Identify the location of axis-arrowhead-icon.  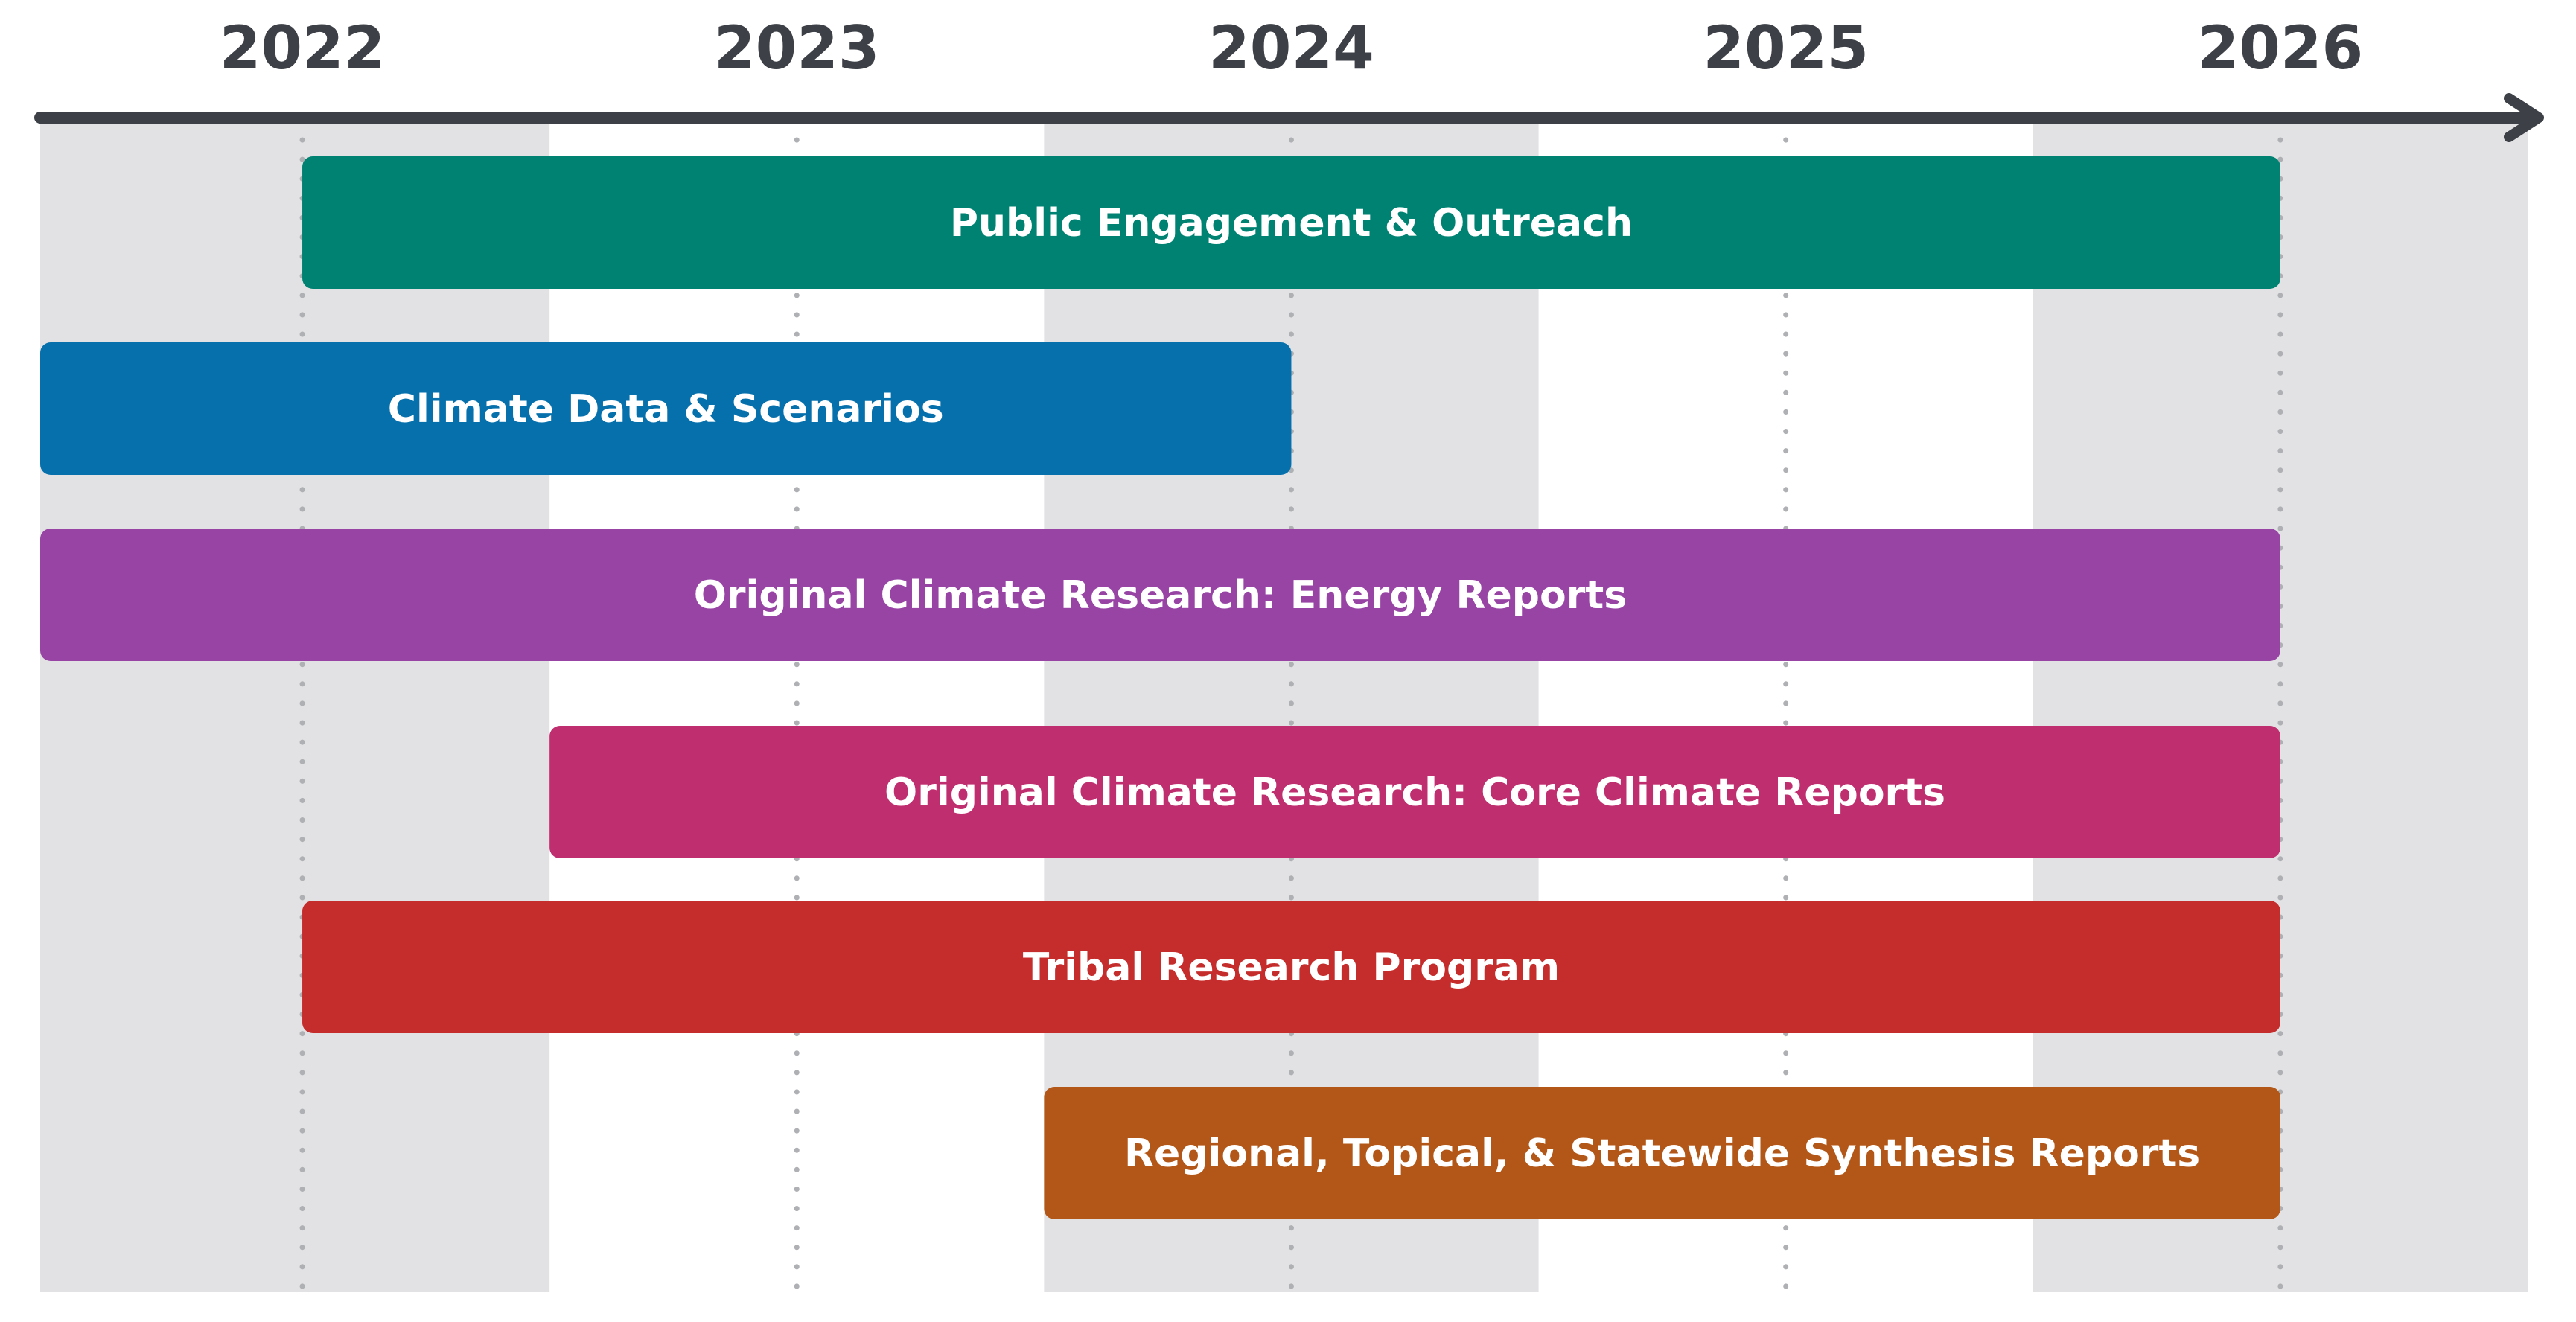
(2524, 117).